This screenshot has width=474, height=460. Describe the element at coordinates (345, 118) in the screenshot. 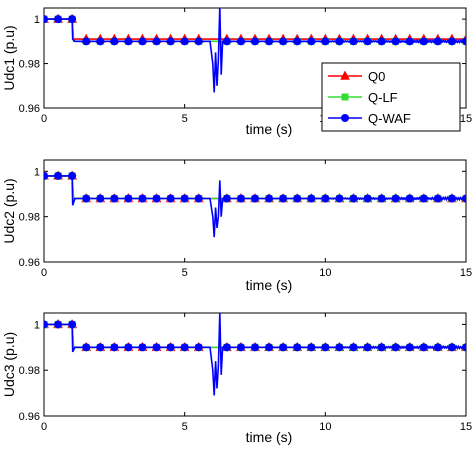

I see `legend-marker-q-waf` at that location.